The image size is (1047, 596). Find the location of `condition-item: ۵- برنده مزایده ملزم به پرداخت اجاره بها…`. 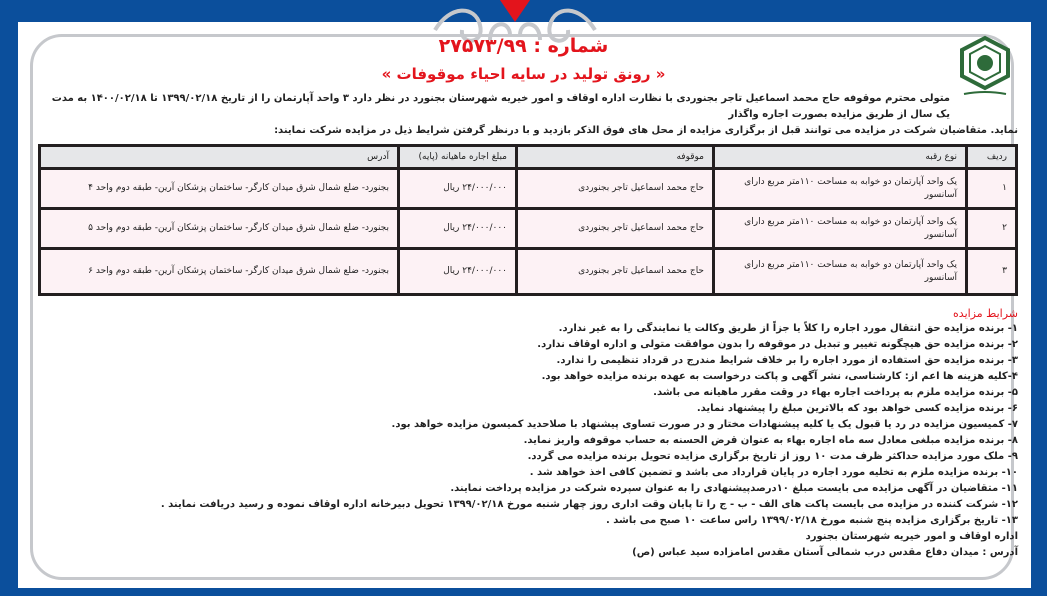

condition-item: ۵- برنده مزایده ملزم به پرداخت اجاره بها… is located at coordinates (835, 392).